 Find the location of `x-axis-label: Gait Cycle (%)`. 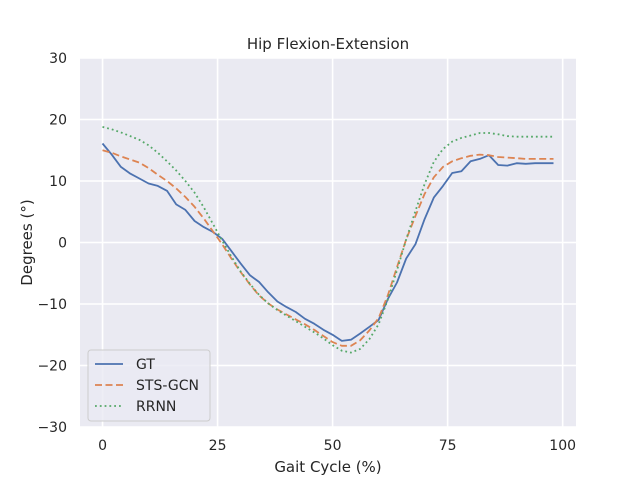

x-axis-label: Gait Cycle (%) is located at coordinates (327, 467).